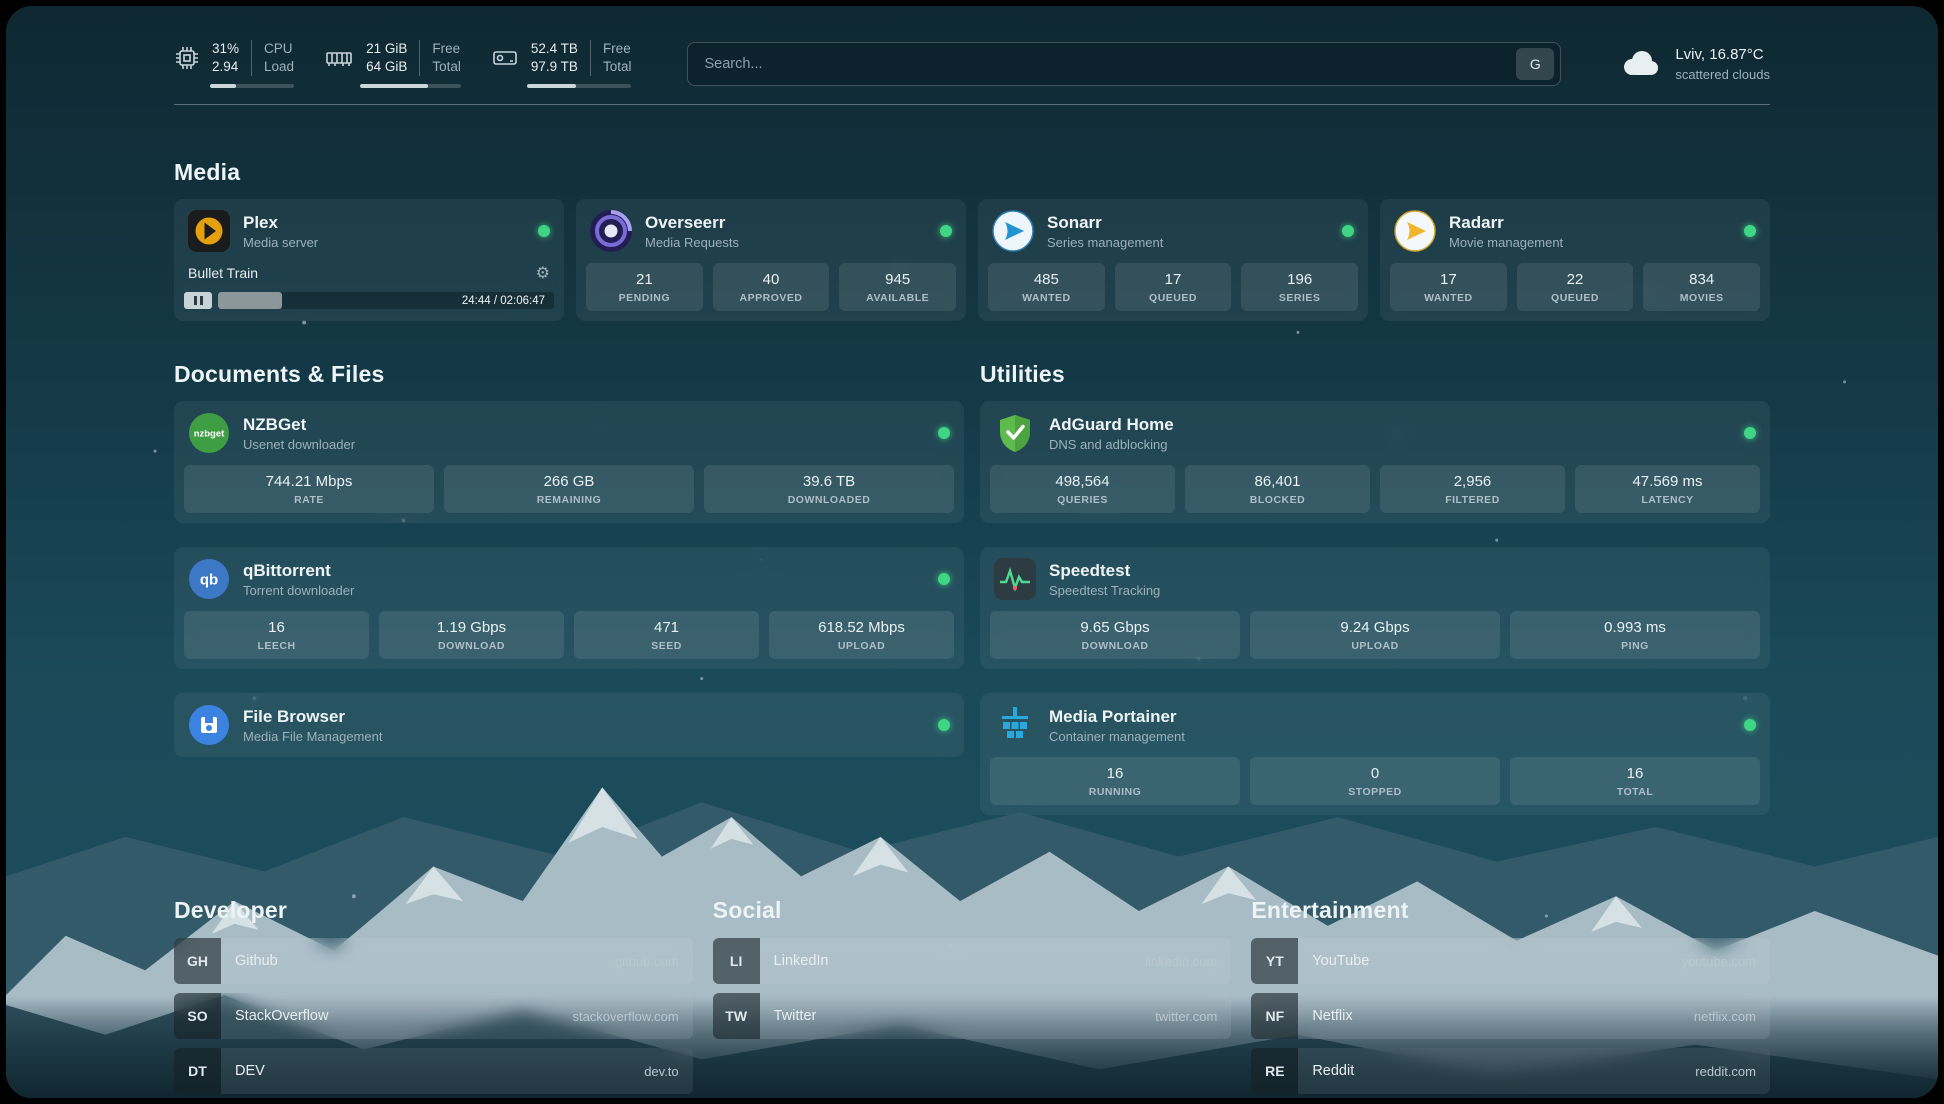 The image size is (1944, 1104). What do you see at coordinates (771, 287) in the screenshot?
I see `stat-approved: 40 APPROVED` at bounding box center [771, 287].